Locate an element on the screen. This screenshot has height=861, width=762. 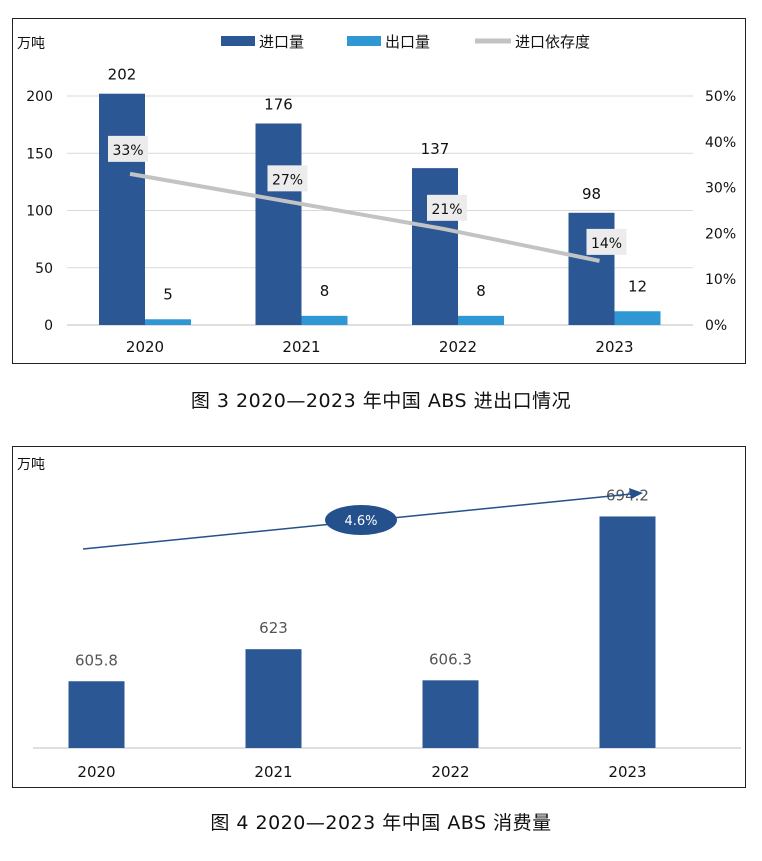
dependency-value-label: 14% is located at coordinates (606, 244).